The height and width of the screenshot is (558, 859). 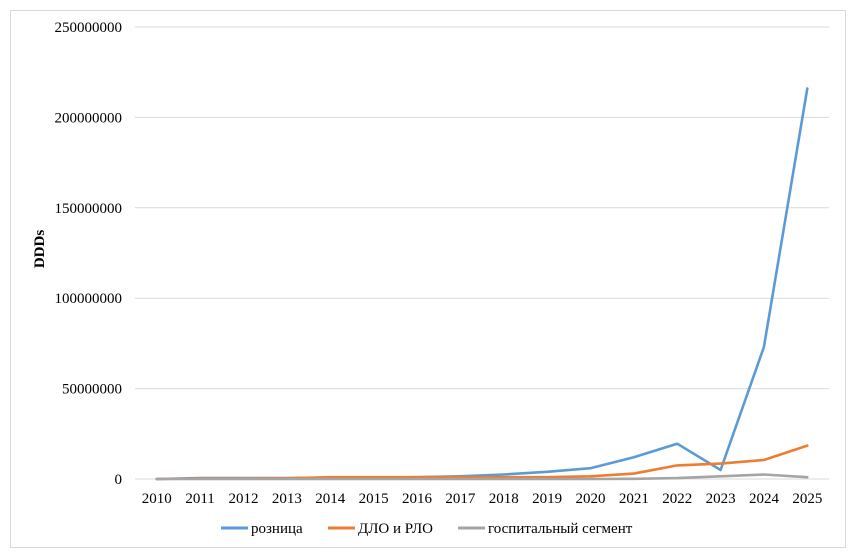 I want to click on legend-item: розница, so click(x=262, y=529).